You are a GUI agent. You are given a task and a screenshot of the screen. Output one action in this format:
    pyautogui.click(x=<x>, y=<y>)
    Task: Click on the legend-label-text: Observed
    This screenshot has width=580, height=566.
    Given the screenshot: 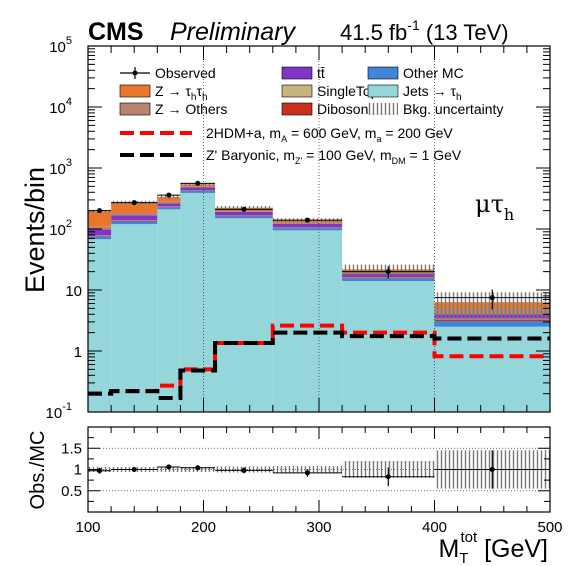 What is the action you would take?
    pyautogui.click(x=185, y=73)
    